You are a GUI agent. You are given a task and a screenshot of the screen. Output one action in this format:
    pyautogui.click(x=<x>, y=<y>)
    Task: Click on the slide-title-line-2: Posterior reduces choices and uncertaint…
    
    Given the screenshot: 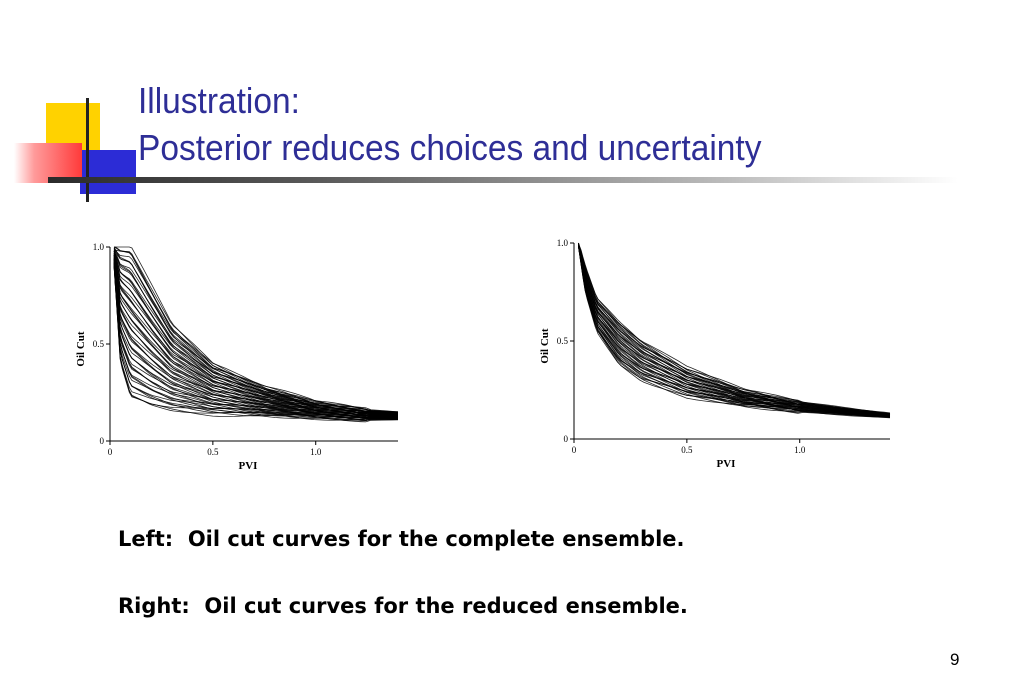 What is the action you would take?
    pyautogui.click(x=450, y=147)
    